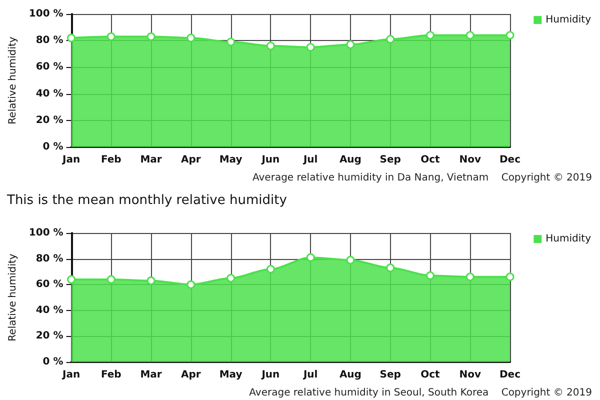 The height and width of the screenshot is (400, 600). I want to click on text: Average relative humidity in Seoul, South Korea Copyright © 2019, so click(420, 393).